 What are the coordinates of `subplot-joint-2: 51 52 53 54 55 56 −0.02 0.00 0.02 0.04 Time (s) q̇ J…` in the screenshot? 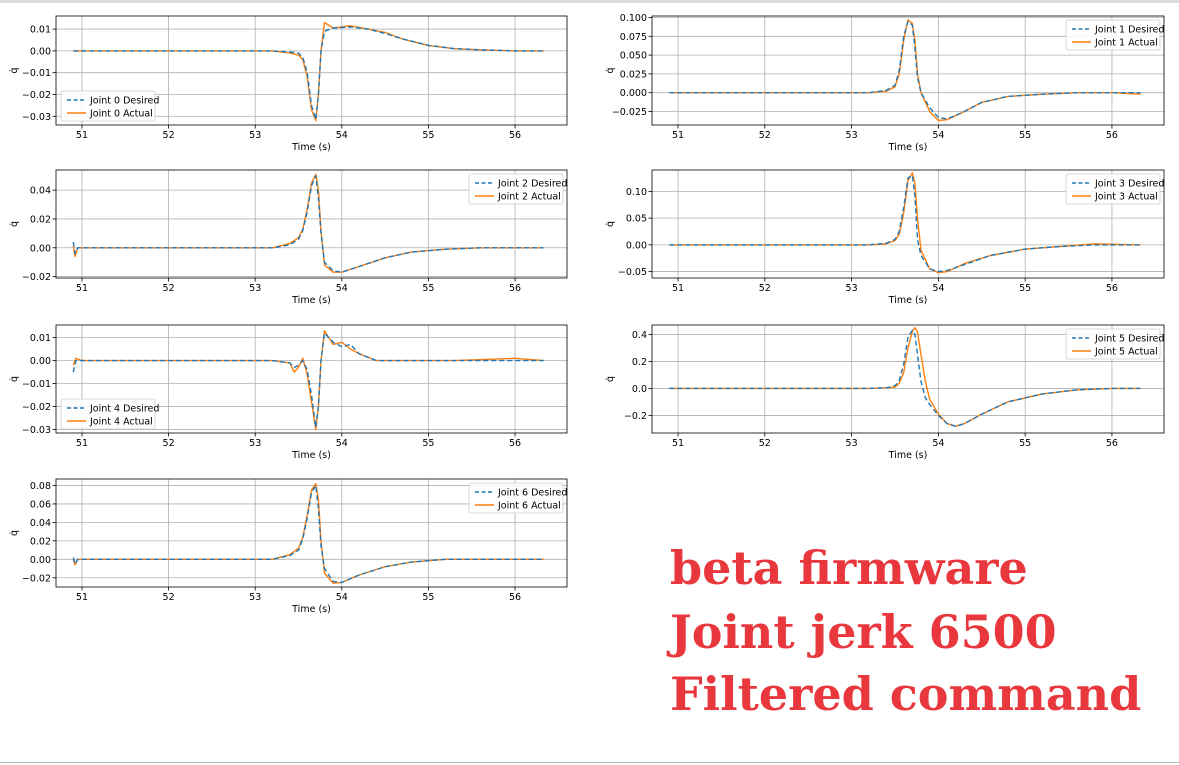 It's located at (288, 237).